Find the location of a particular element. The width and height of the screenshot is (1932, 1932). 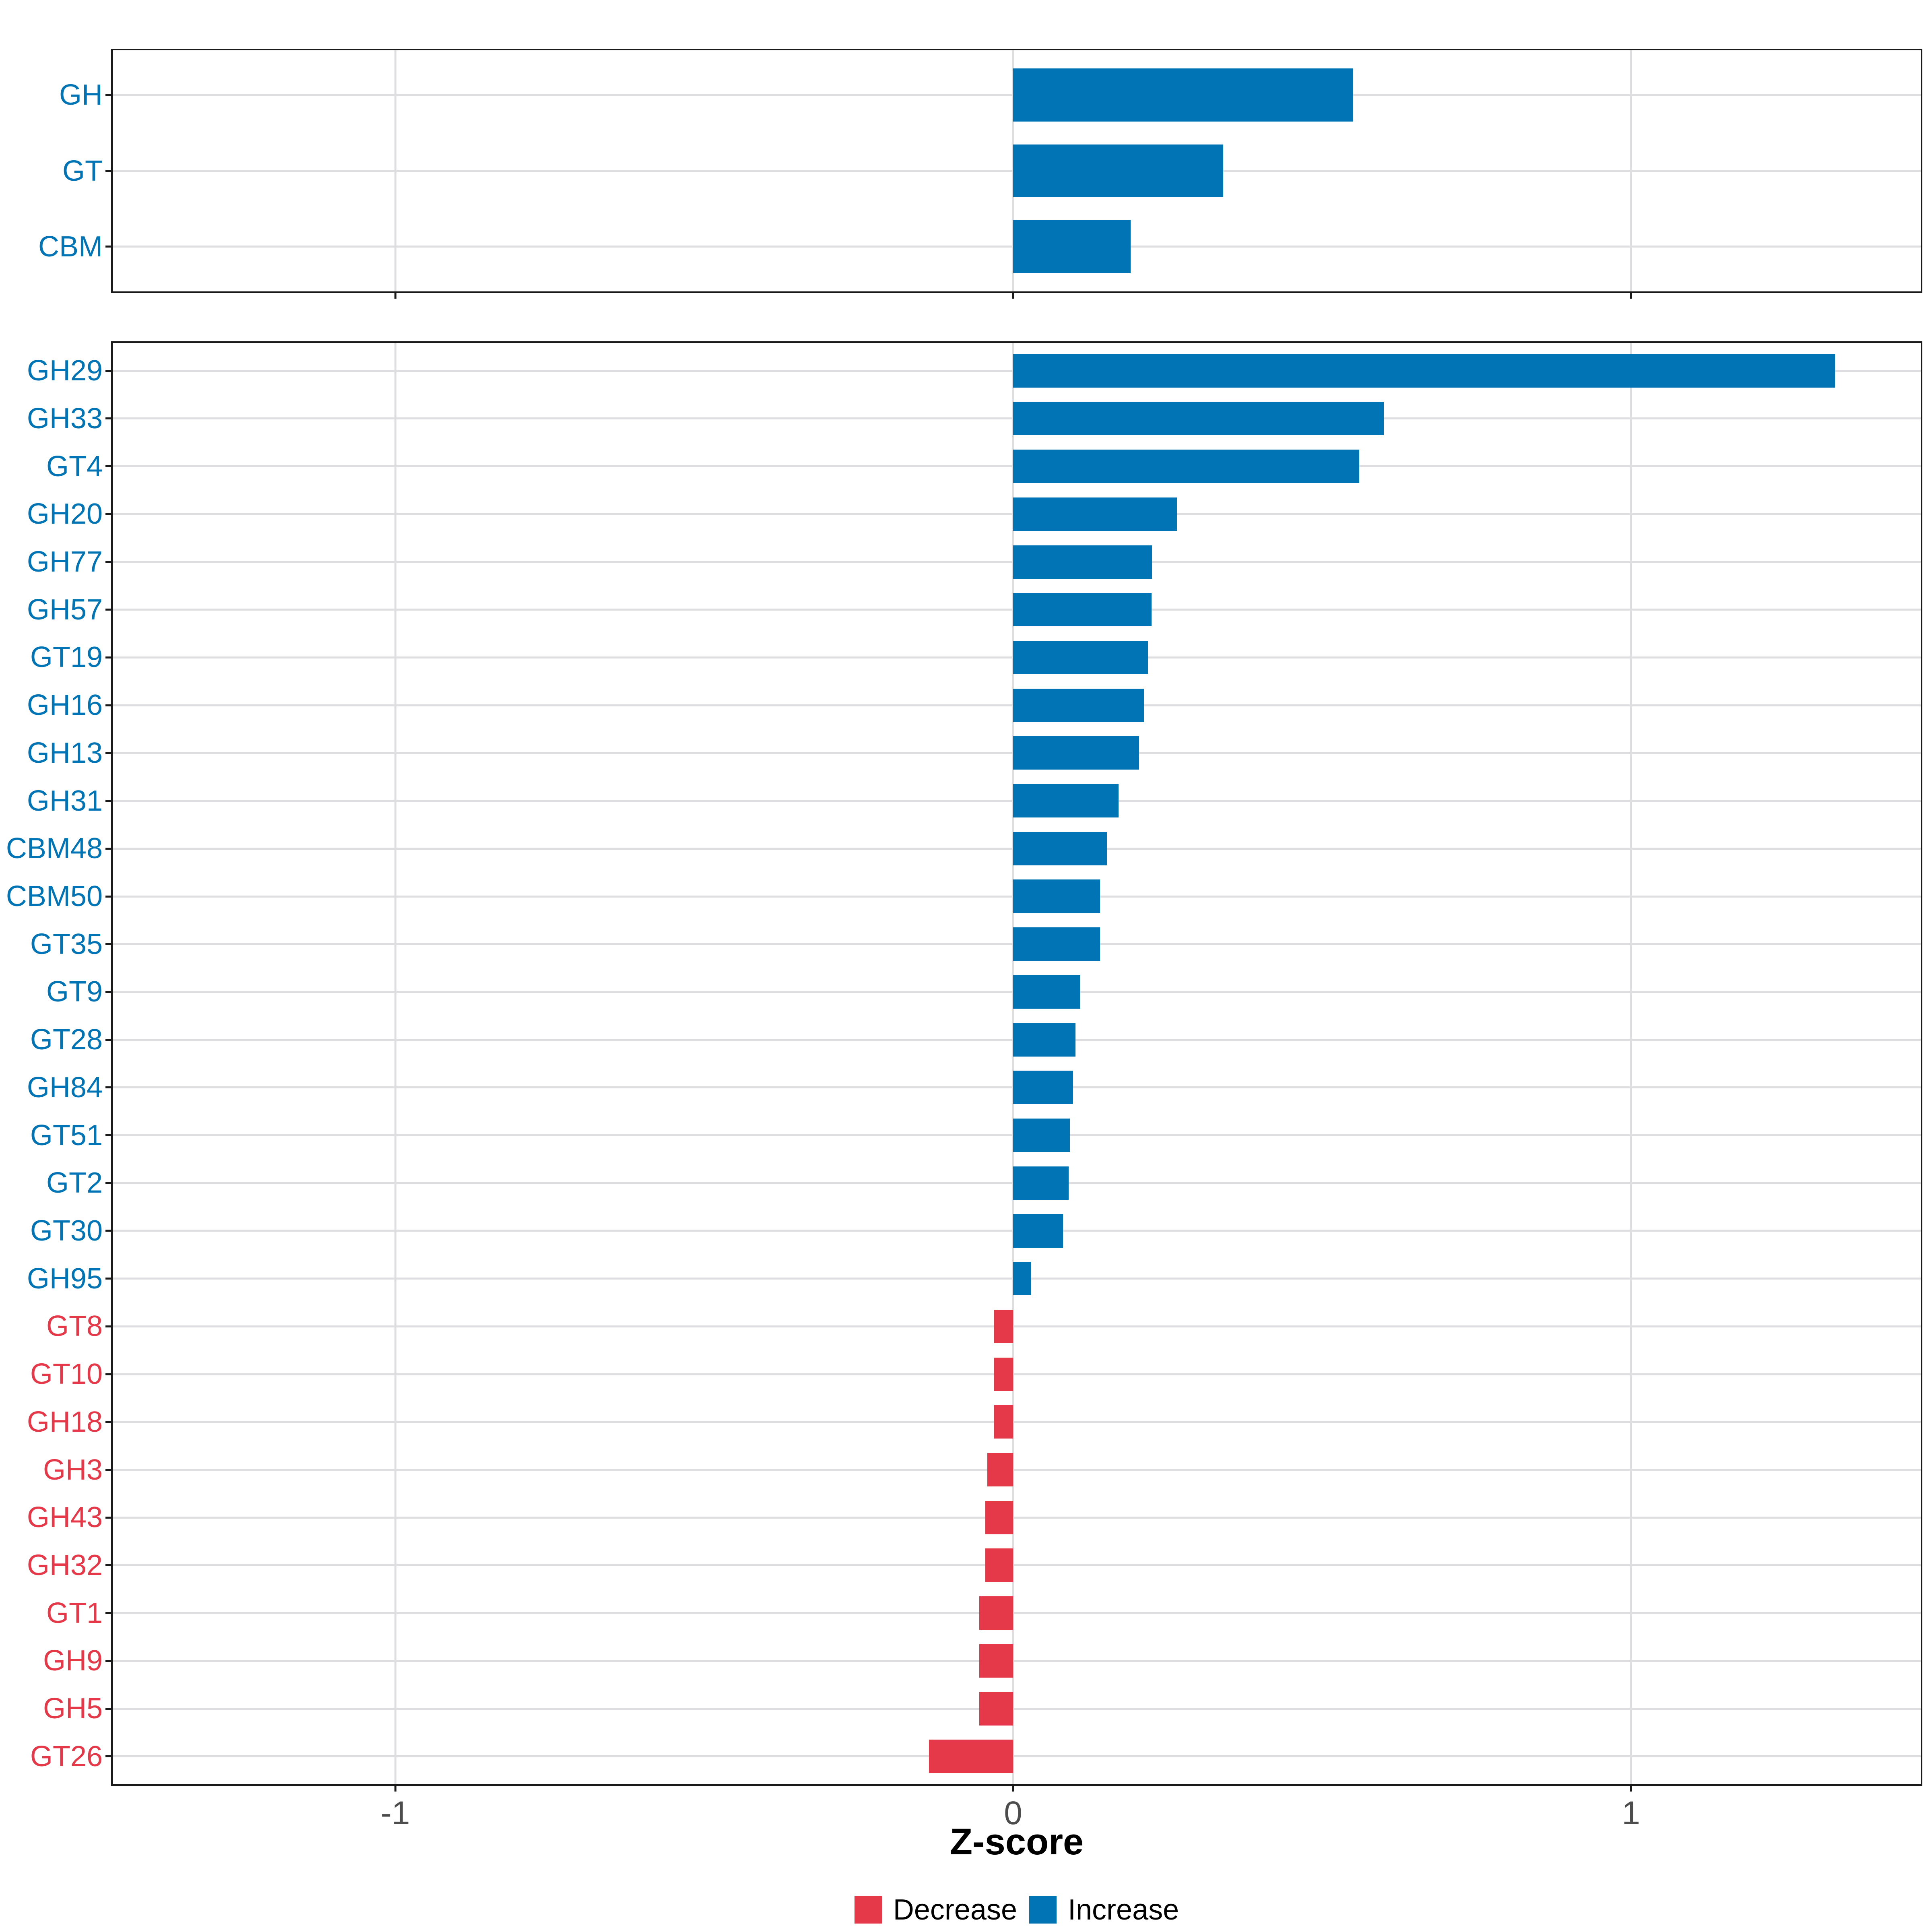

y-axis-label: CBM48 is located at coordinates (54, 848).